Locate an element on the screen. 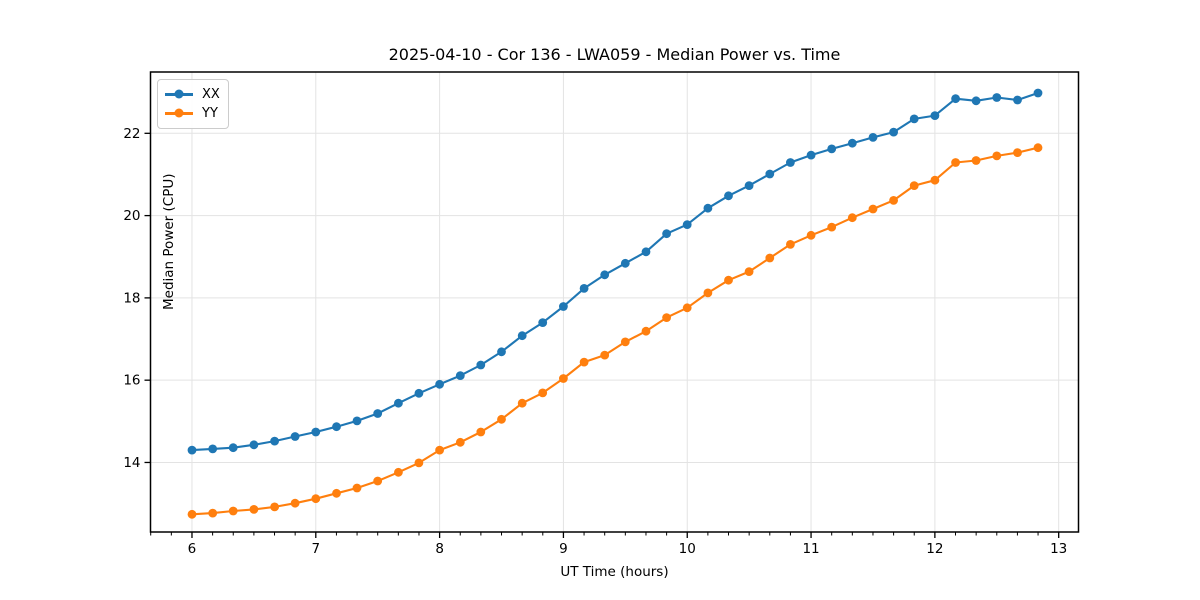 This screenshot has height=600, width=1200. legend-line-sample-xx is located at coordinates (179, 94).